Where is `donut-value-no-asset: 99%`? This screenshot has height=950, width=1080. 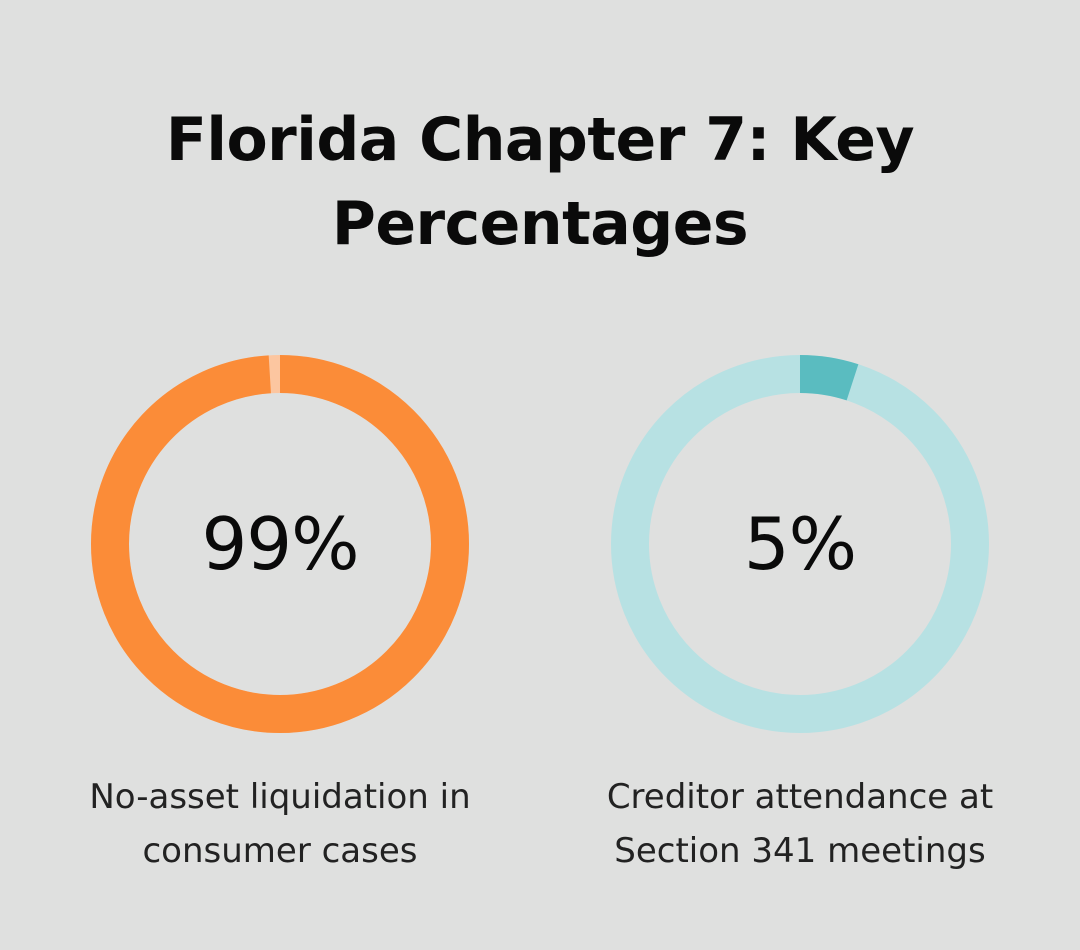
donut-value-no-asset: 99% is located at coordinates (280, 544).